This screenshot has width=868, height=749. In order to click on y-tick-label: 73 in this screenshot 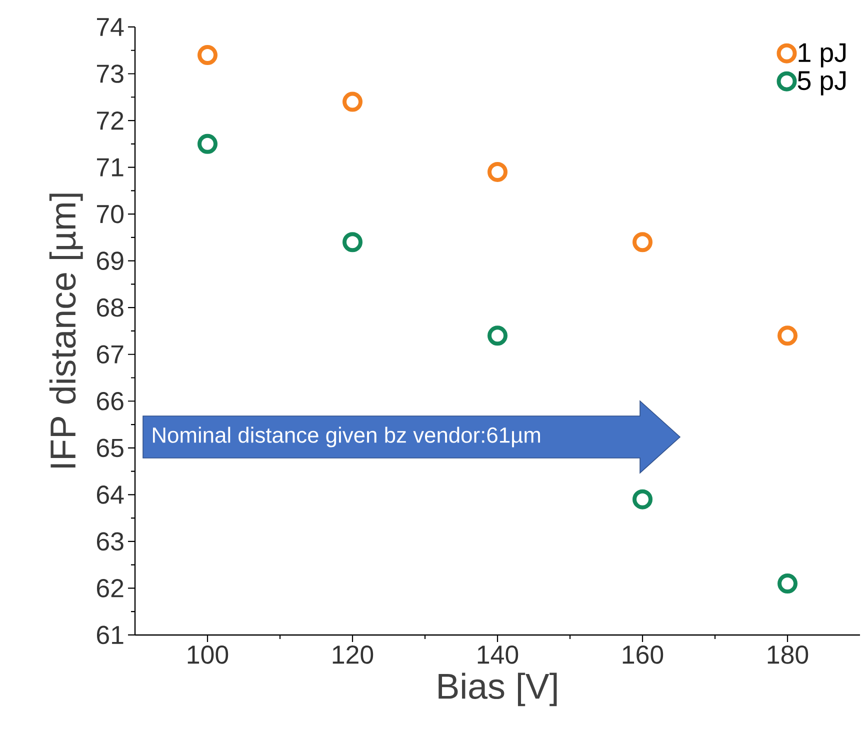, I will do `click(110, 73)`.